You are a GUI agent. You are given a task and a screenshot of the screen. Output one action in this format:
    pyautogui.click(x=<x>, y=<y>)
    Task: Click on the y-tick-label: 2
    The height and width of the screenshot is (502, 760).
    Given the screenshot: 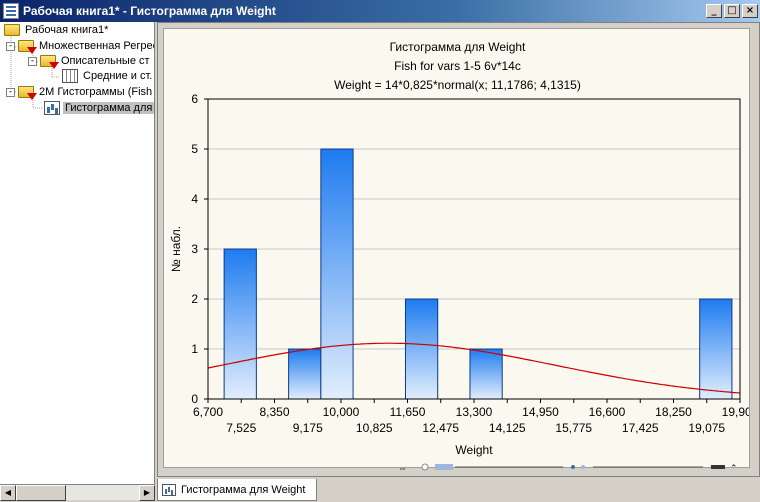 What is the action you would take?
    pyautogui.click(x=194, y=299)
    